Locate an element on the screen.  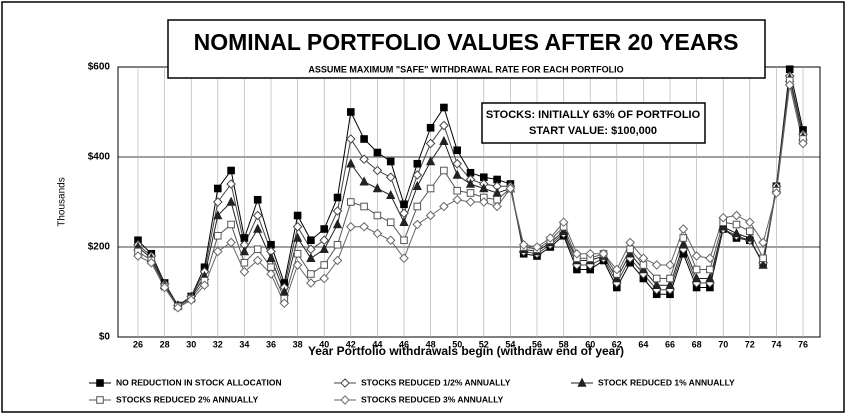
x-tick-label: 50 is located at coordinates (457, 344).